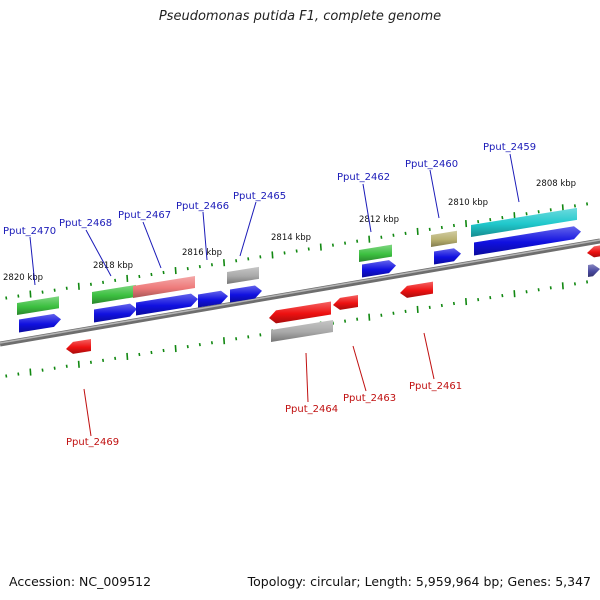 The width and height of the screenshot is (600, 600). Describe the element at coordinates (291, 238) in the screenshot. I see `kbp-label: 2814 kbp` at that location.